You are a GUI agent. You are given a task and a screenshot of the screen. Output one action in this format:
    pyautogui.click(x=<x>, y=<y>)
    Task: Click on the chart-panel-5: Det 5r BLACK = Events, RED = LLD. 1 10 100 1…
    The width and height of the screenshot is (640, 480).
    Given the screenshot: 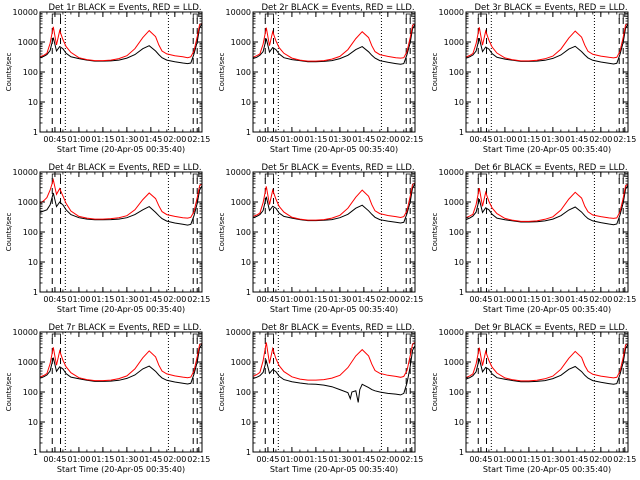 What is the action you would take?
    pyautogui.click(x=320, y=238)
    